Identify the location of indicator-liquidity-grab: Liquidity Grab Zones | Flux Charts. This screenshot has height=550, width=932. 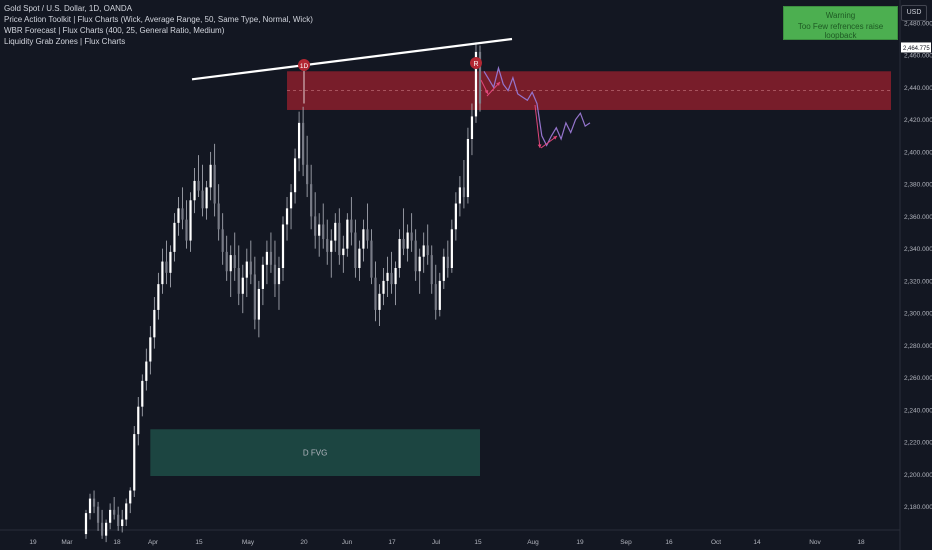
(65, 41).